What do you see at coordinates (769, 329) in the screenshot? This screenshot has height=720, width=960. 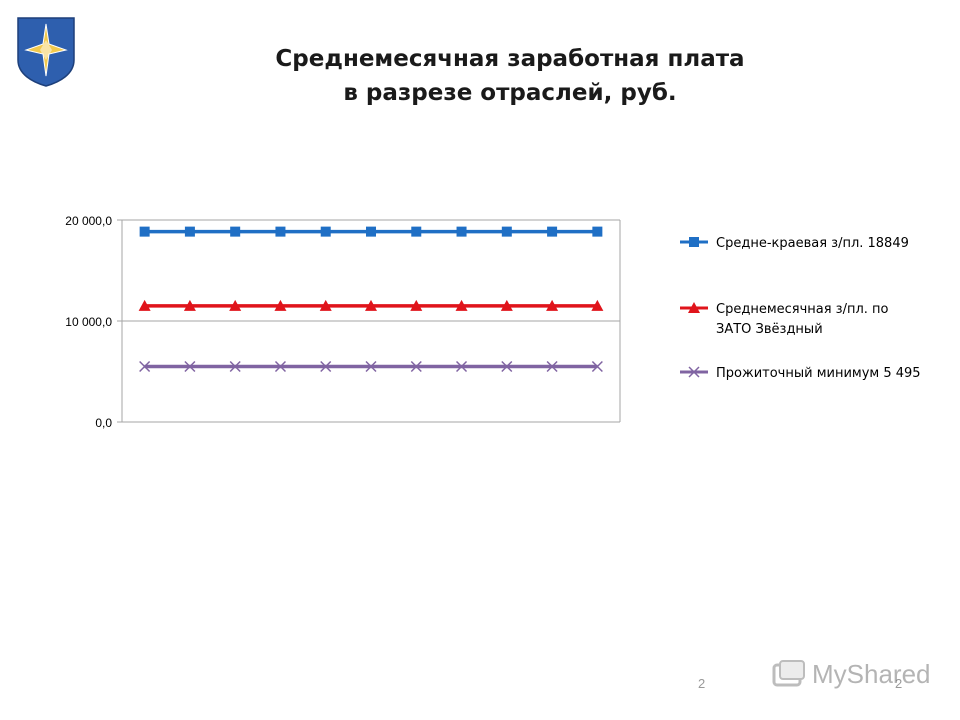 I see `legend-label: ЗАТО Звёздный` at bounding box center [769, 329].